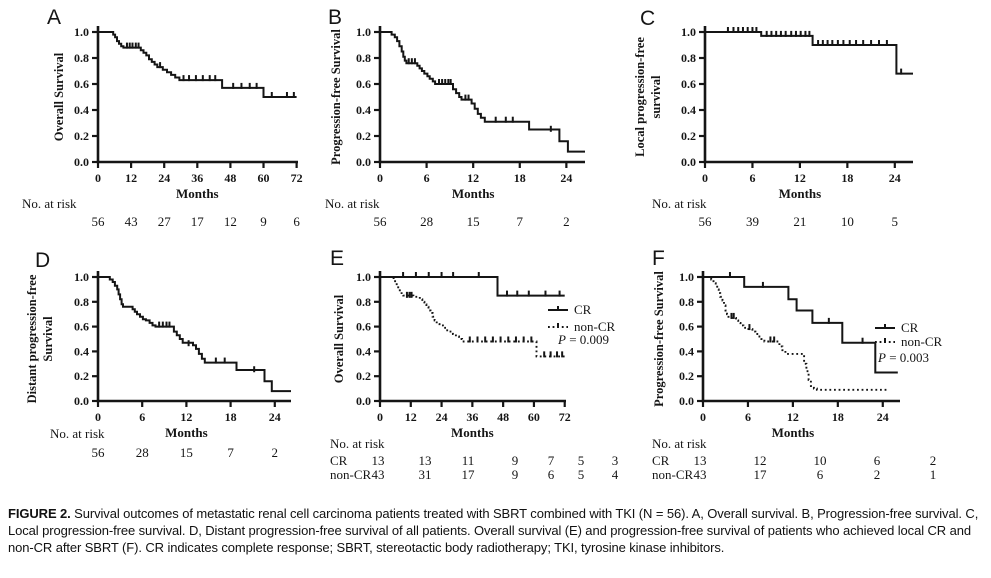 The image size is (991, 578). Describe the element at coordinates (186, 452) in the screenshot. I see `risk-count: 15` at that location.